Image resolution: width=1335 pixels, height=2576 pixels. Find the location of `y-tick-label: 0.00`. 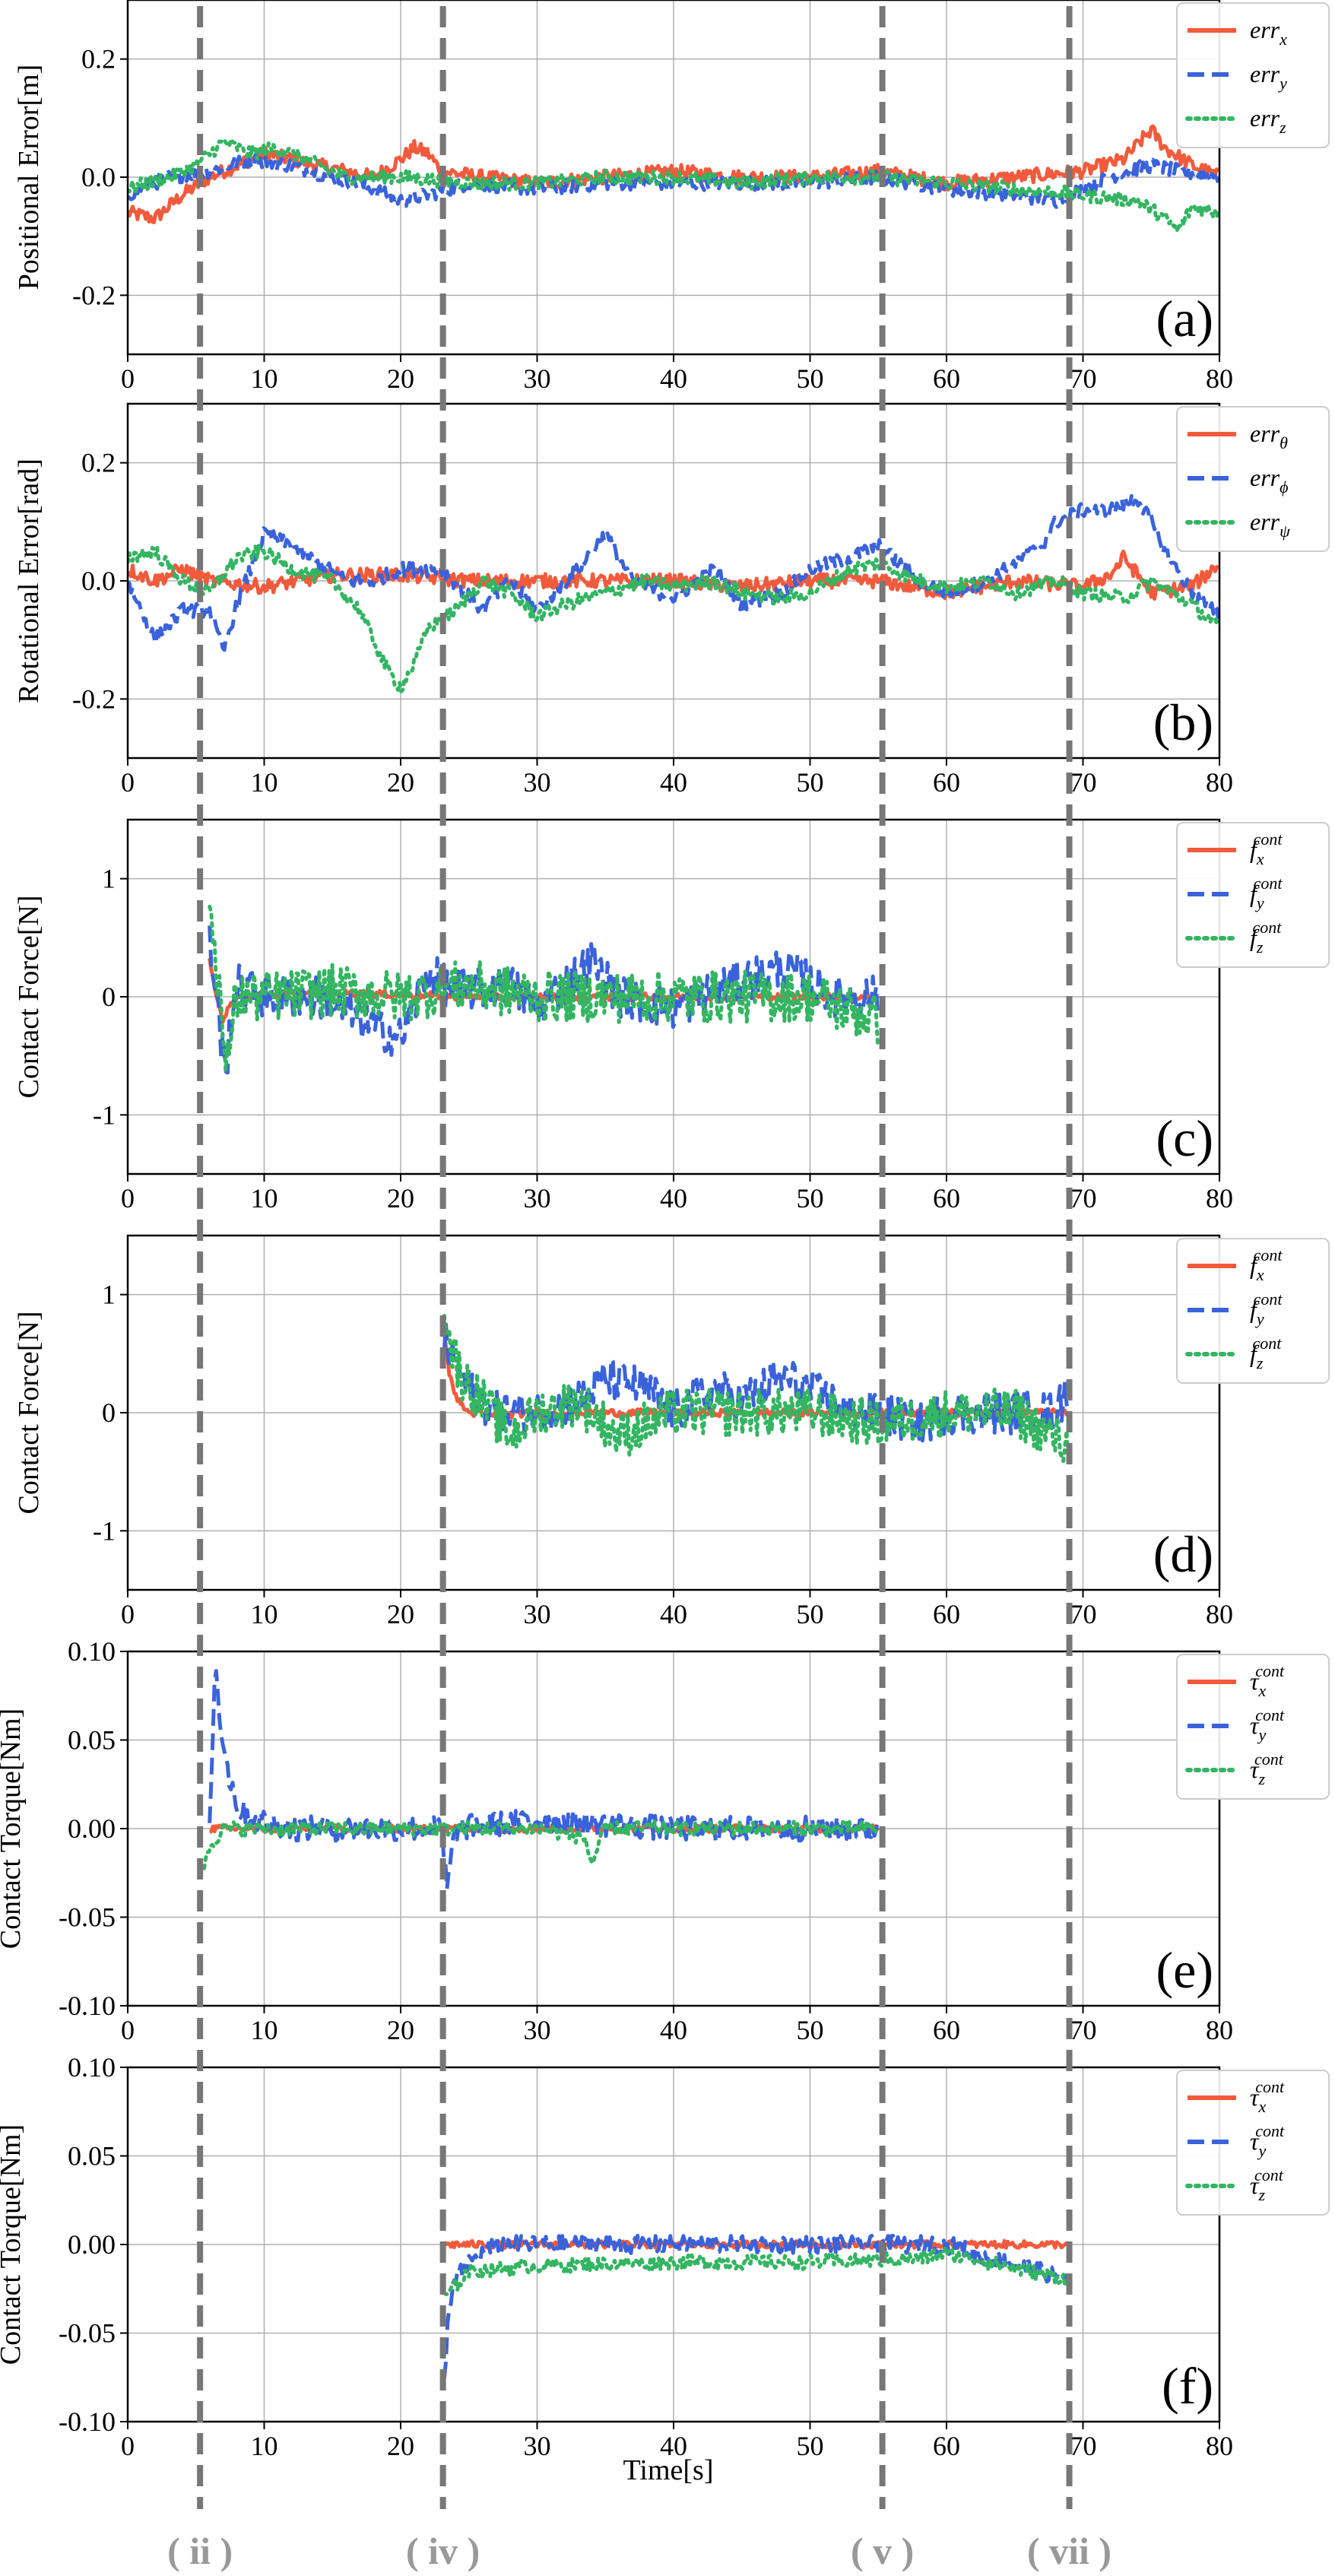

y-tick-label: 0.00 is located at coordinates (92, 2245).